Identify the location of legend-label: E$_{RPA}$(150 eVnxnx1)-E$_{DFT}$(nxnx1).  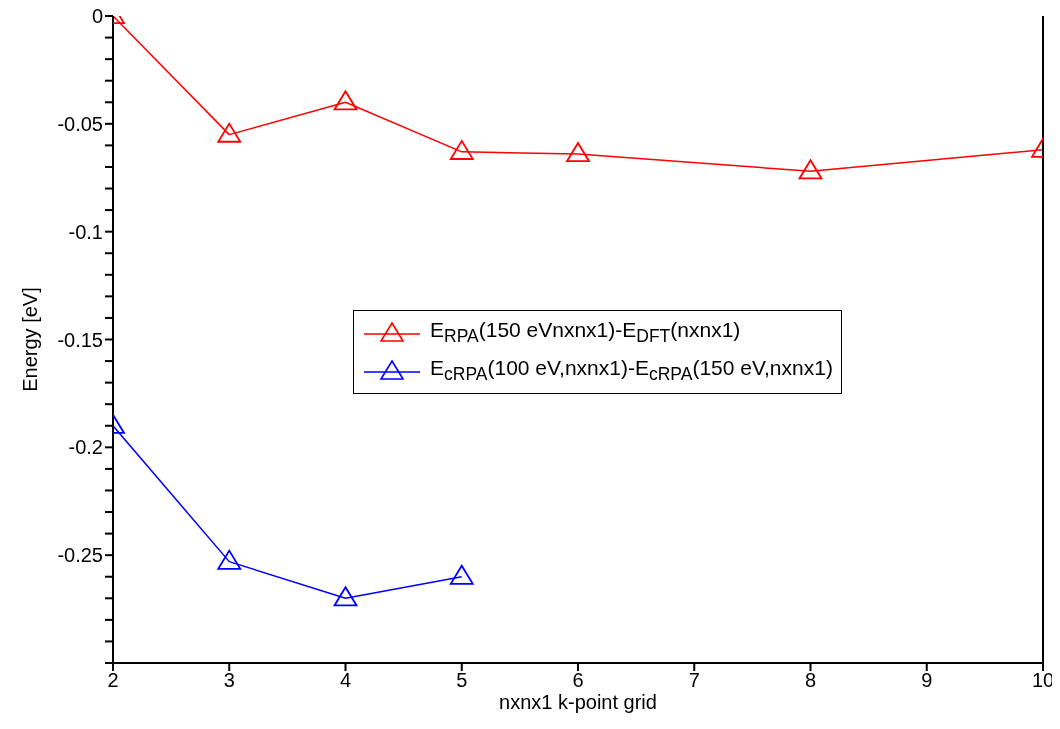
(585, 333).